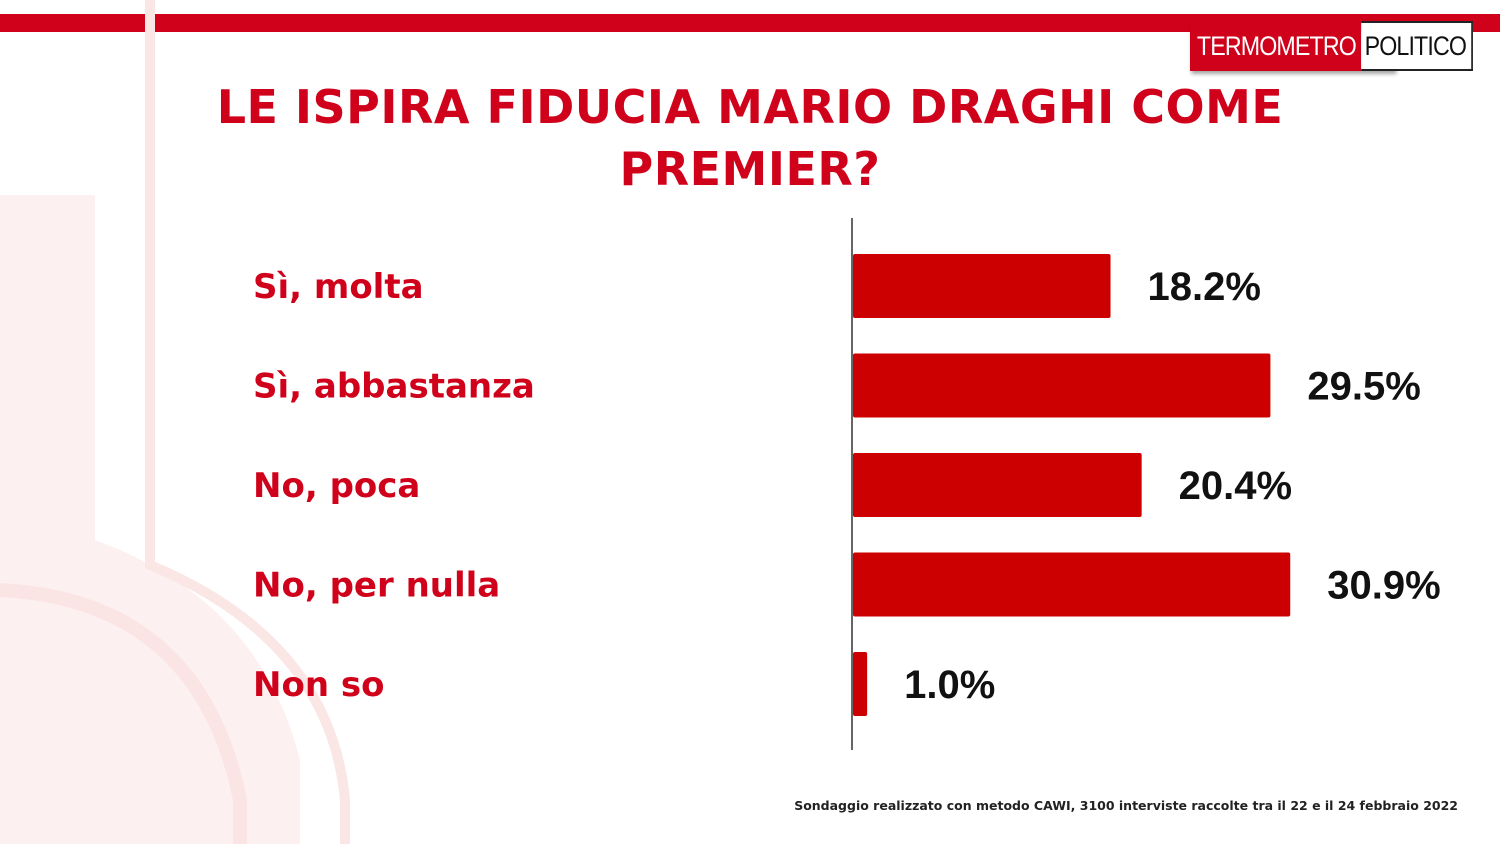 The height and width of the screenshot is (844, 1500). What do you see at coordinates (1383, 586) in the screenshot?
I see `value-label: 30.9%` at bounding box center [1383, 586].